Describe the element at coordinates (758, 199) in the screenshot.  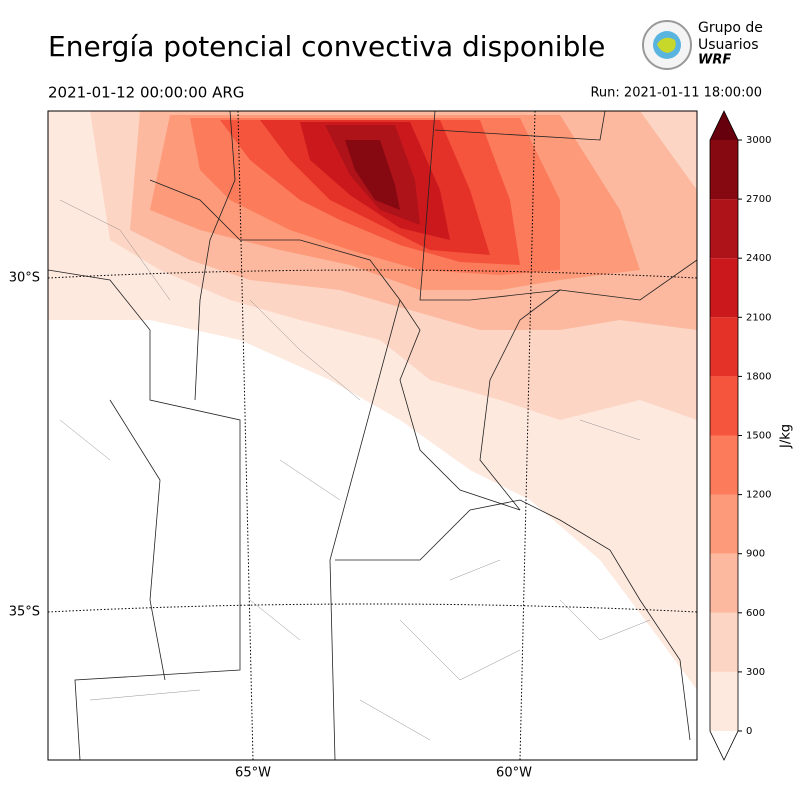
I see `colorbar-tick-label: 2700` at that location.